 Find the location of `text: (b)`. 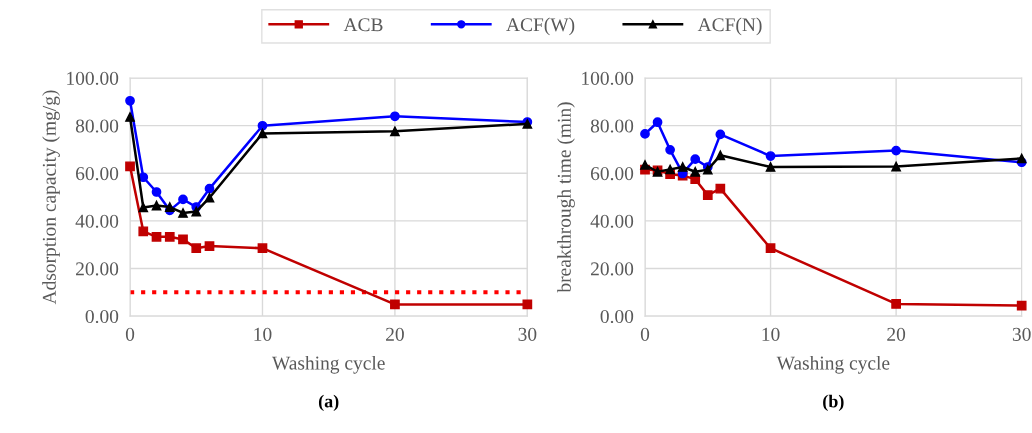

text: (b) is located at coordinates (833, 403).